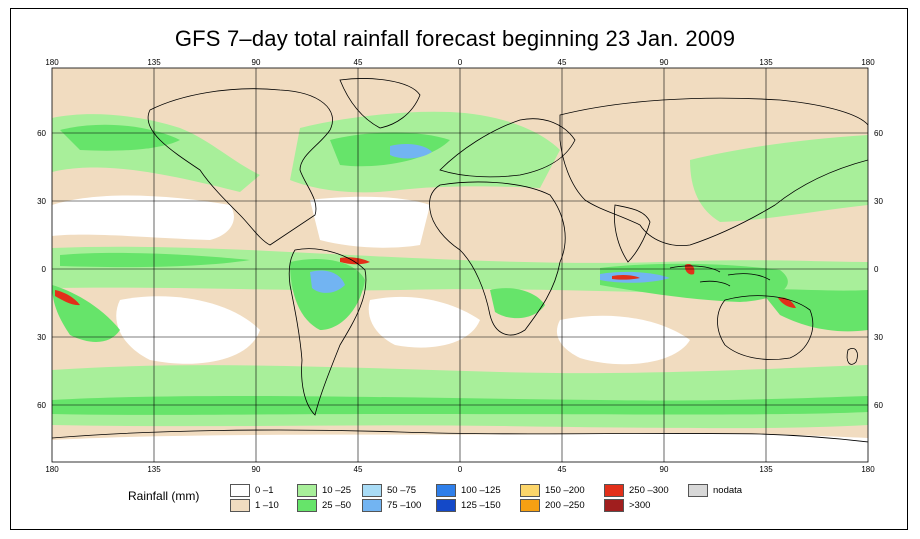 The width and height of the screenshot is (920, 539). What do you see at coordinates (404, 505) in the screenshot?
I see `legend-label-5: 75 –100` at bounding box center [404, 505].